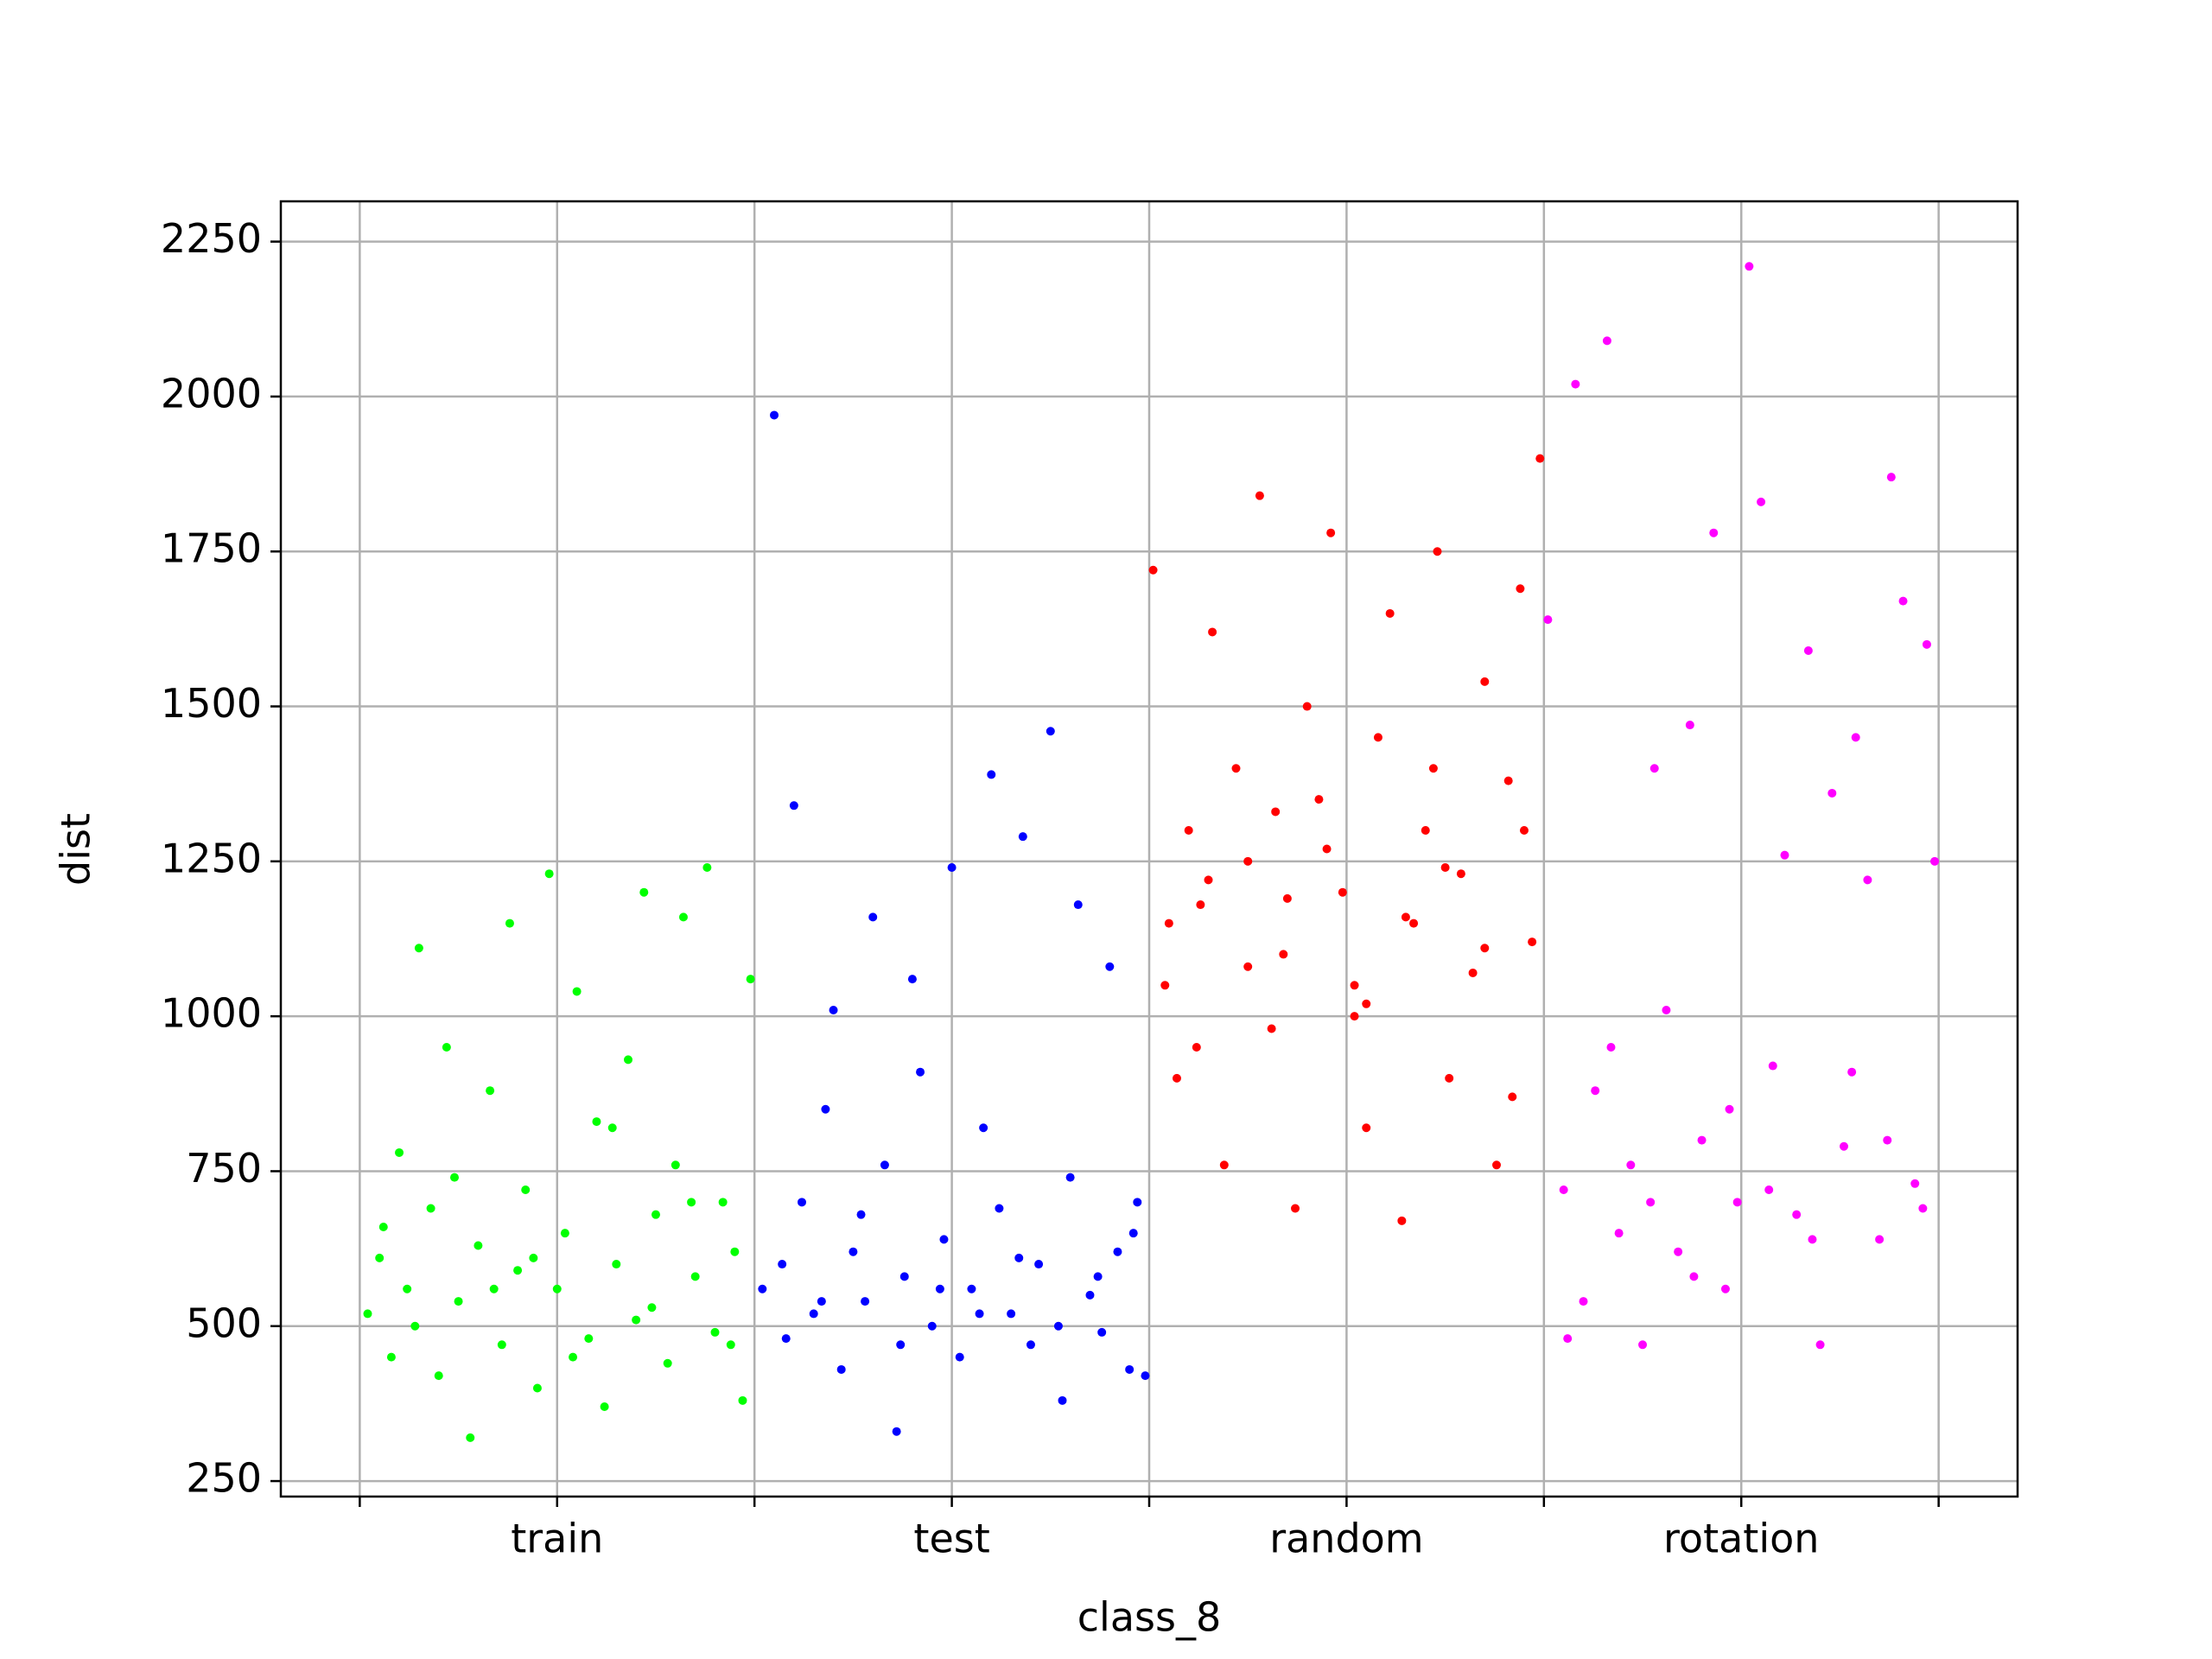 The height and width of the screenshot is (1659, 2212). I want to click on x-tick-label: random, so click(1346, 1539).